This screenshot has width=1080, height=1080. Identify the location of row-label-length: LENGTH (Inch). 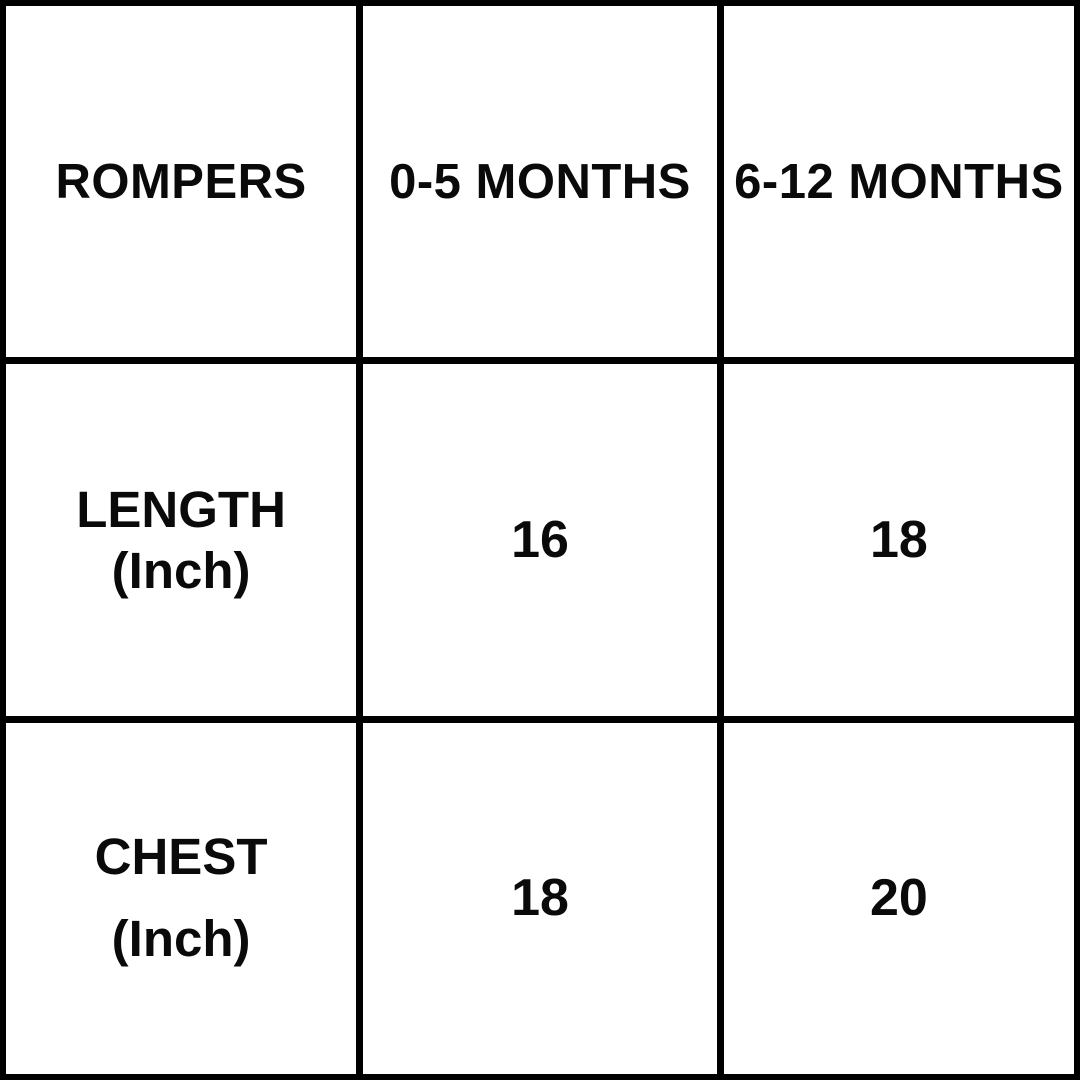
(181, 540).